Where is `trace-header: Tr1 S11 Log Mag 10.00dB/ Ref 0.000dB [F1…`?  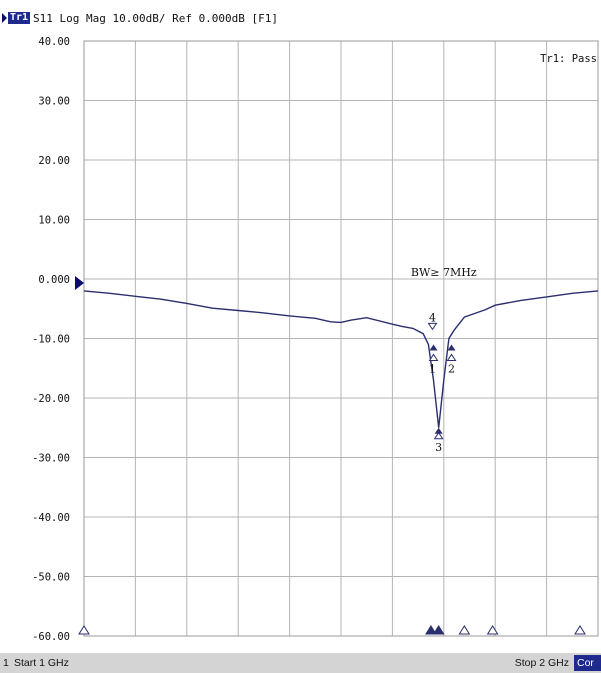
trace-header: Tr1 S11 Log Mag 10.00dB/ Ref 0.000dB [F1… is located at coordinates (300, 16).